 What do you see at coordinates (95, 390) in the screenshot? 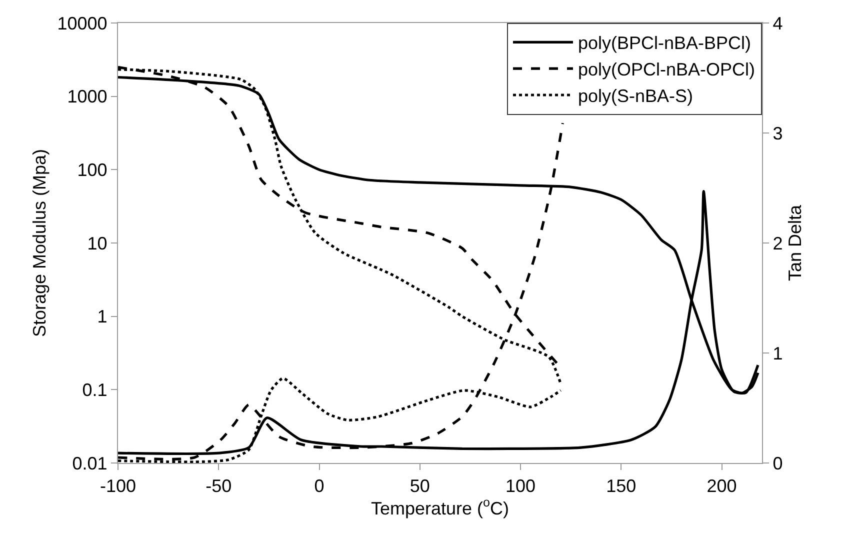
I see `y-tick-label: 0.1` at bounding box center [95, 390].